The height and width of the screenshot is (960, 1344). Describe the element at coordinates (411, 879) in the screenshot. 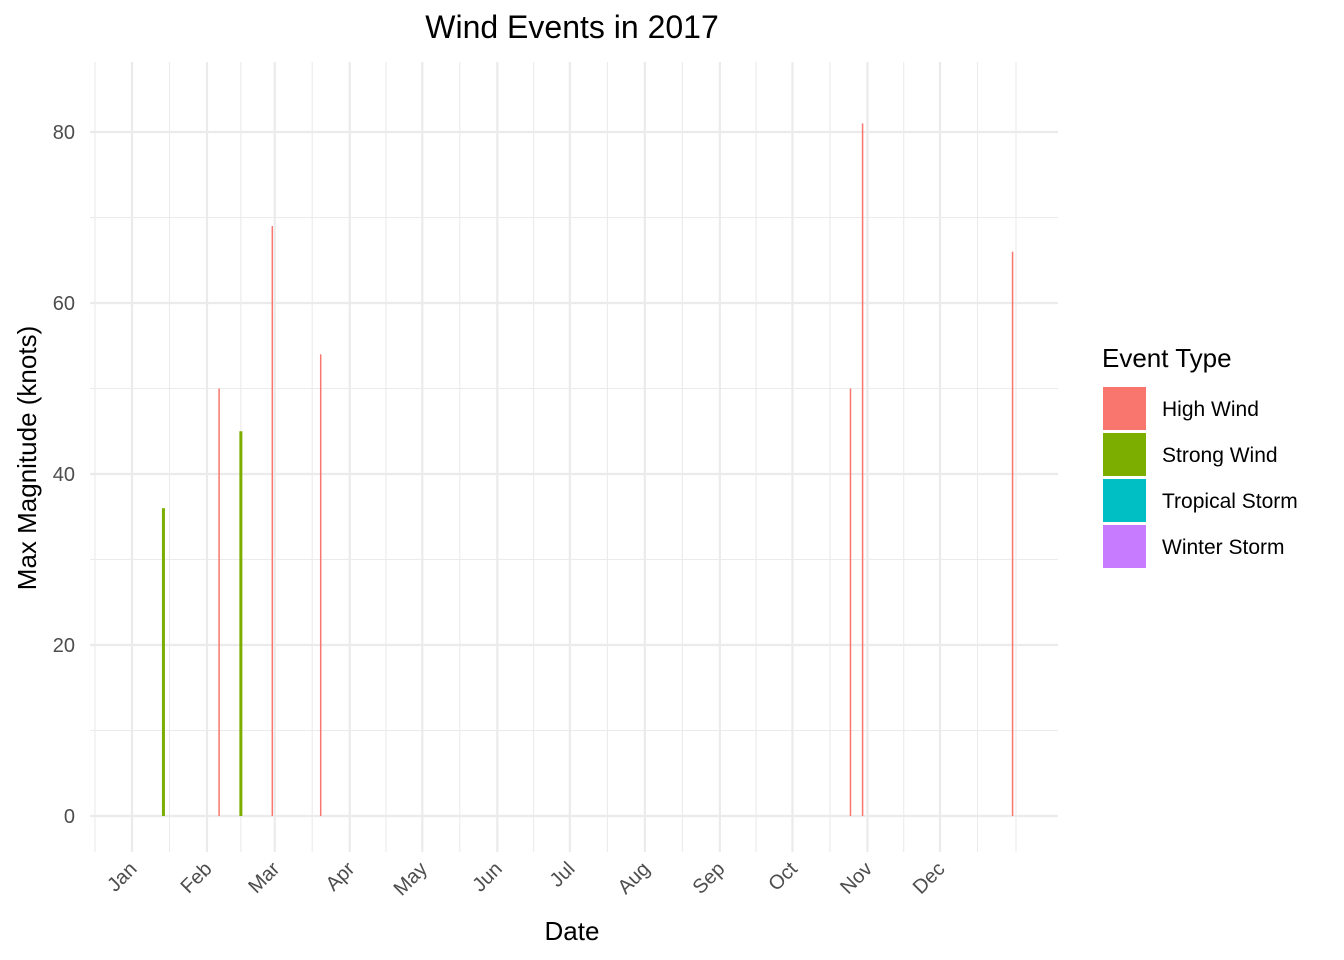

I see `x-tick-label: May` at that location.